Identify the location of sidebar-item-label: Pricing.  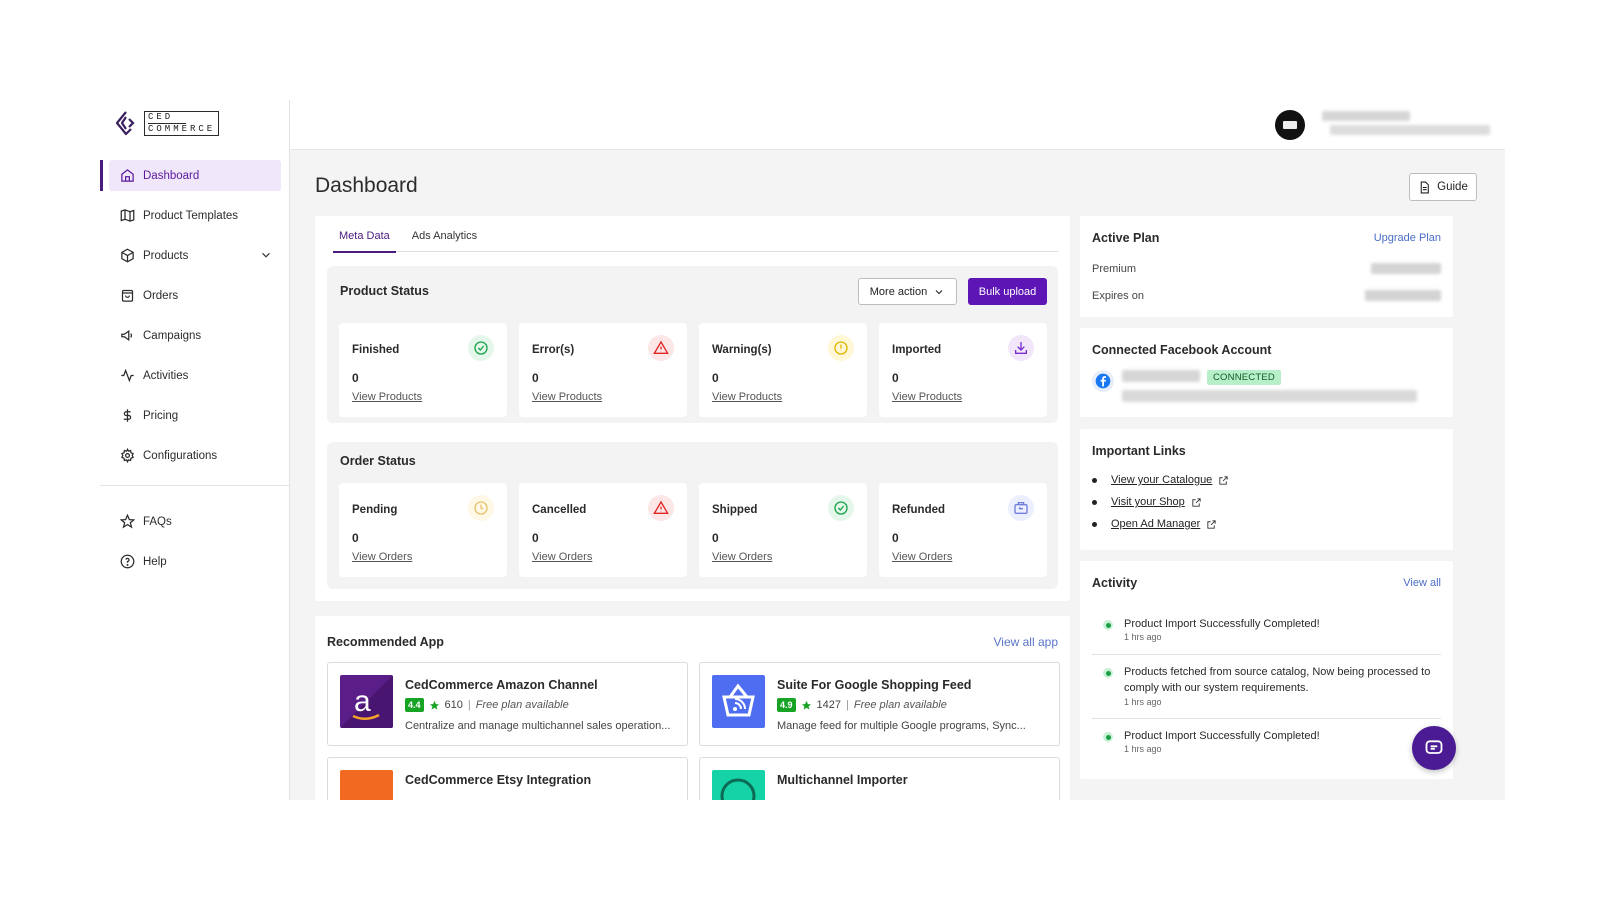
(161, 415).